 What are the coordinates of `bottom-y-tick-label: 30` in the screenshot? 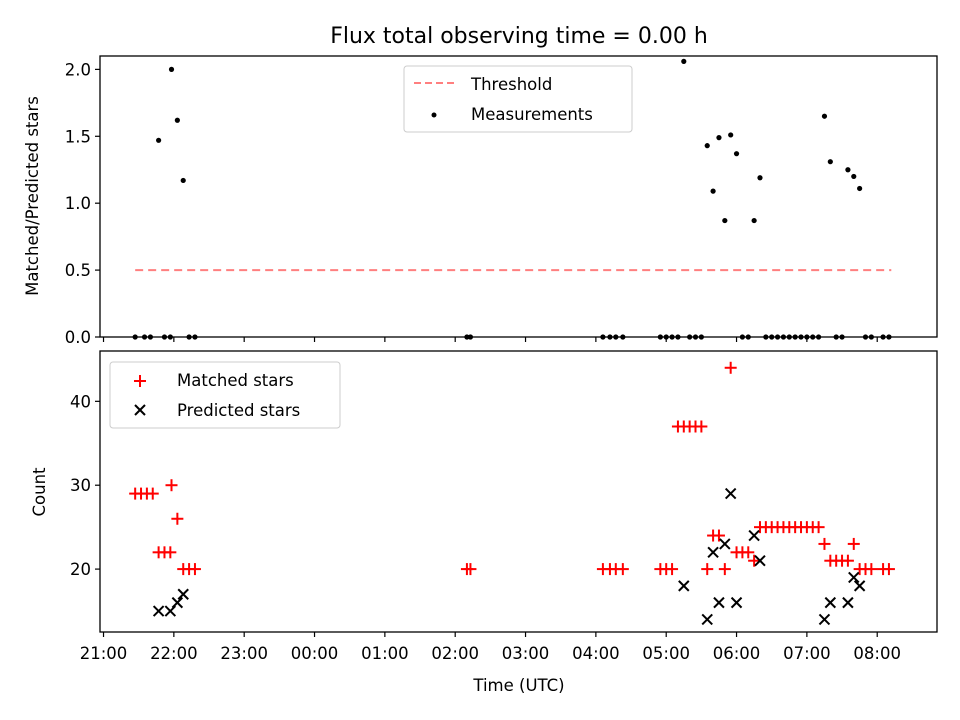 It's located at (80, 485).